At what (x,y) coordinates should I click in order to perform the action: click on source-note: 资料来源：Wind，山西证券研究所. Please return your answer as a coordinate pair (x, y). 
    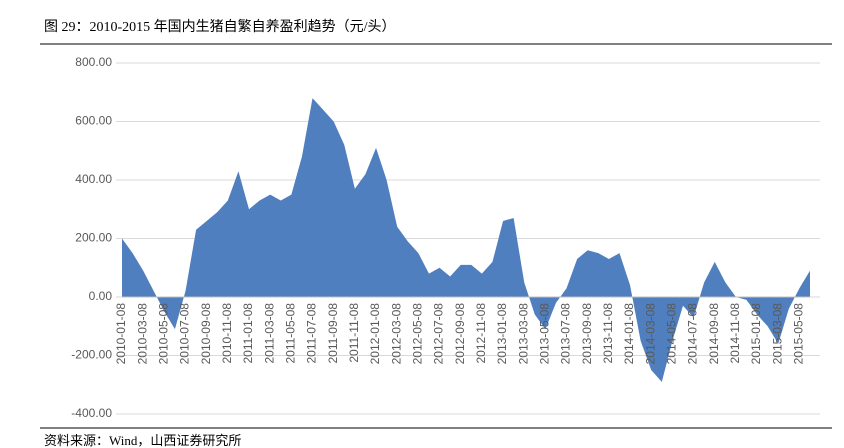
    Looking at the image, I should click on (142, 440).